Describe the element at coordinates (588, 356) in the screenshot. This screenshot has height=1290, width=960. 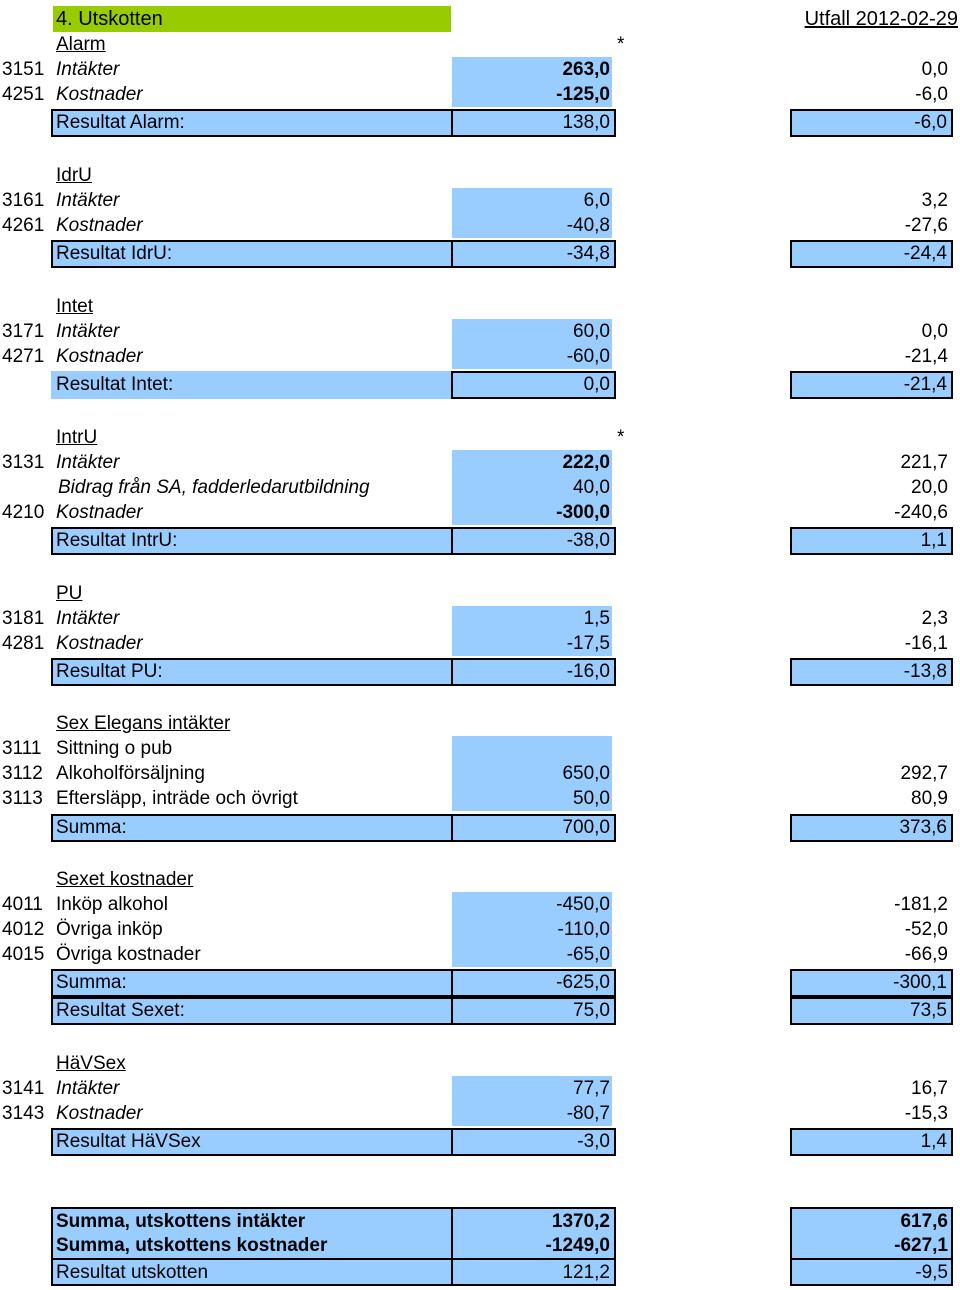
I see `budget-value: -60,0` at that location.